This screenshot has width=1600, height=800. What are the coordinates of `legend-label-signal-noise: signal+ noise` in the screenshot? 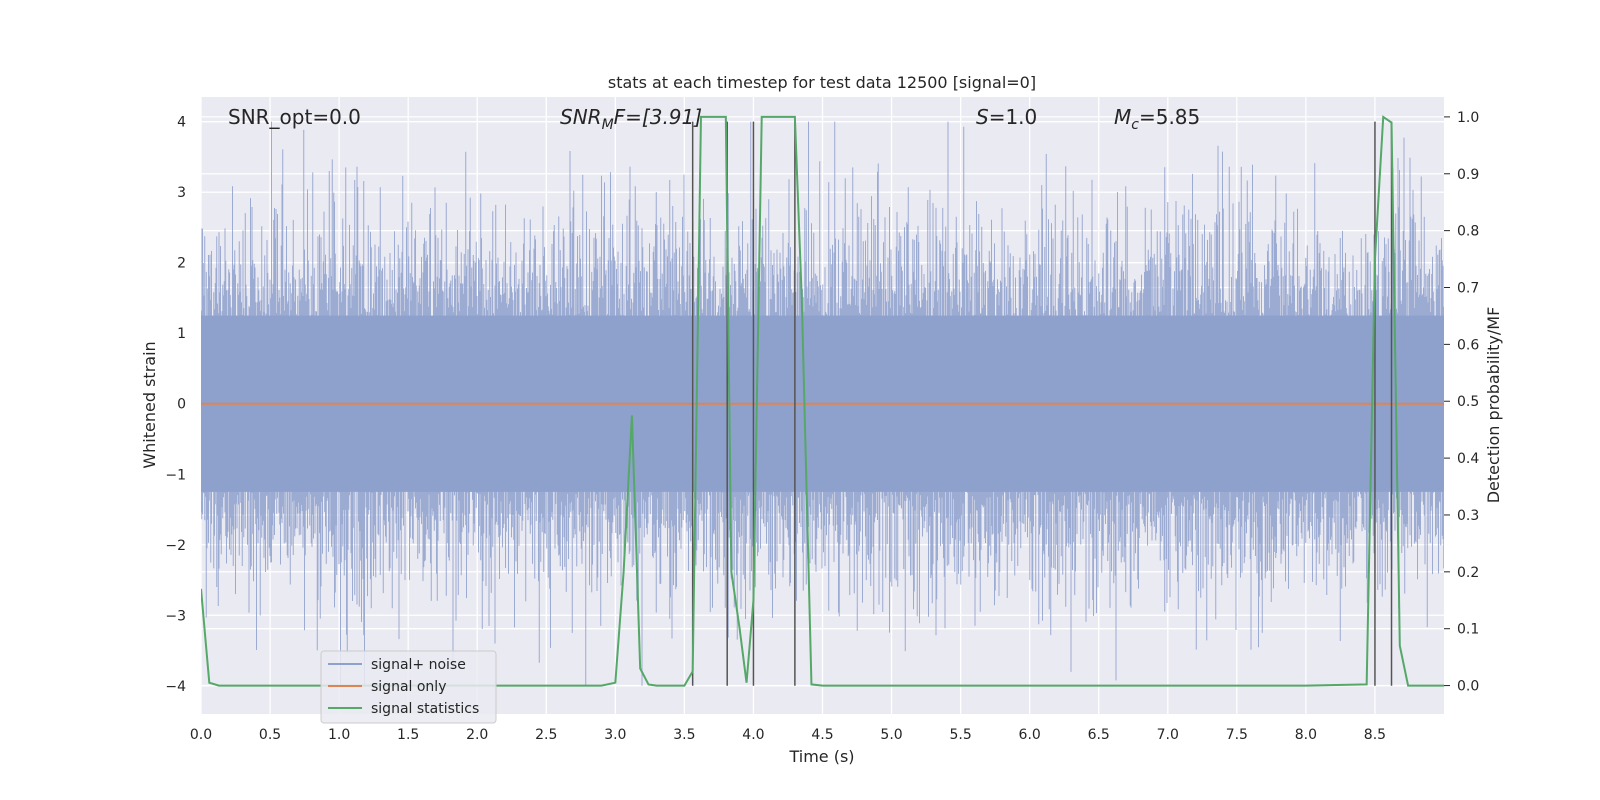 It's located at (418, 665).